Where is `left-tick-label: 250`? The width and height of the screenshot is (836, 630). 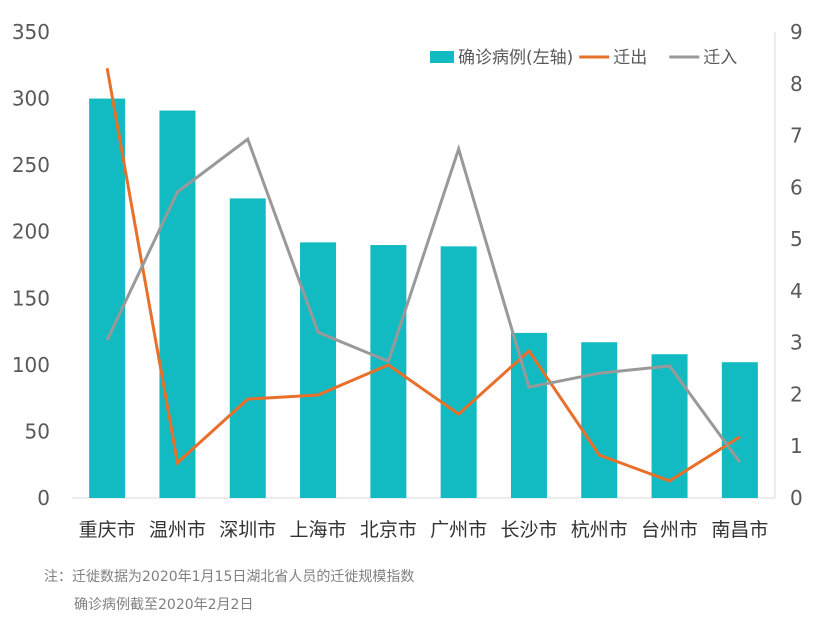 left-tick-label: 250 is located at coordinates (31, 165).